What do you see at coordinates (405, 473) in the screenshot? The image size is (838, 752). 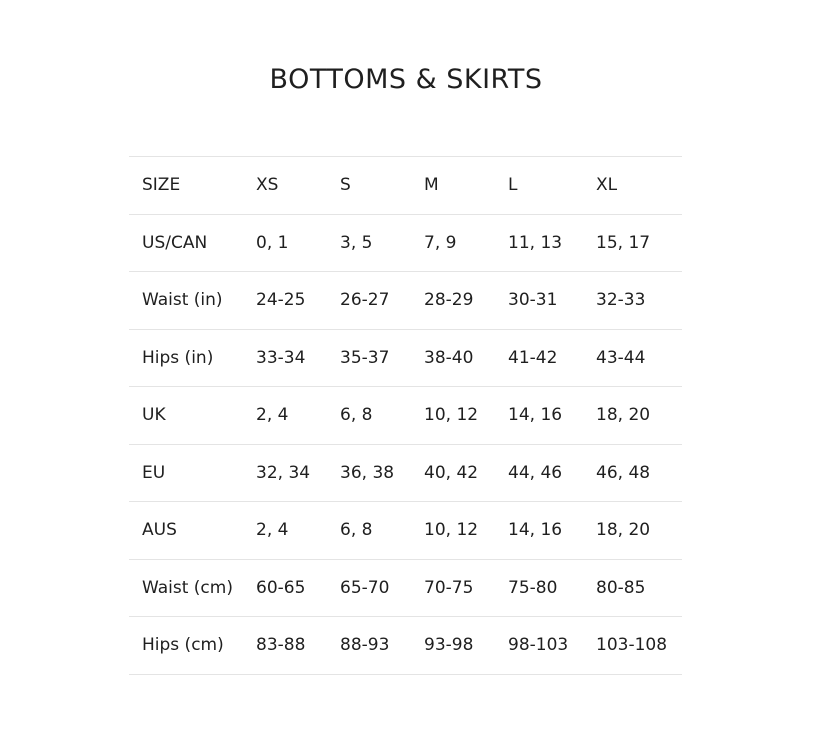 I see `table-row: EU 32, 34 36, 38 40, 42 44, 46 46, 48` at bounding box center [405, 473].